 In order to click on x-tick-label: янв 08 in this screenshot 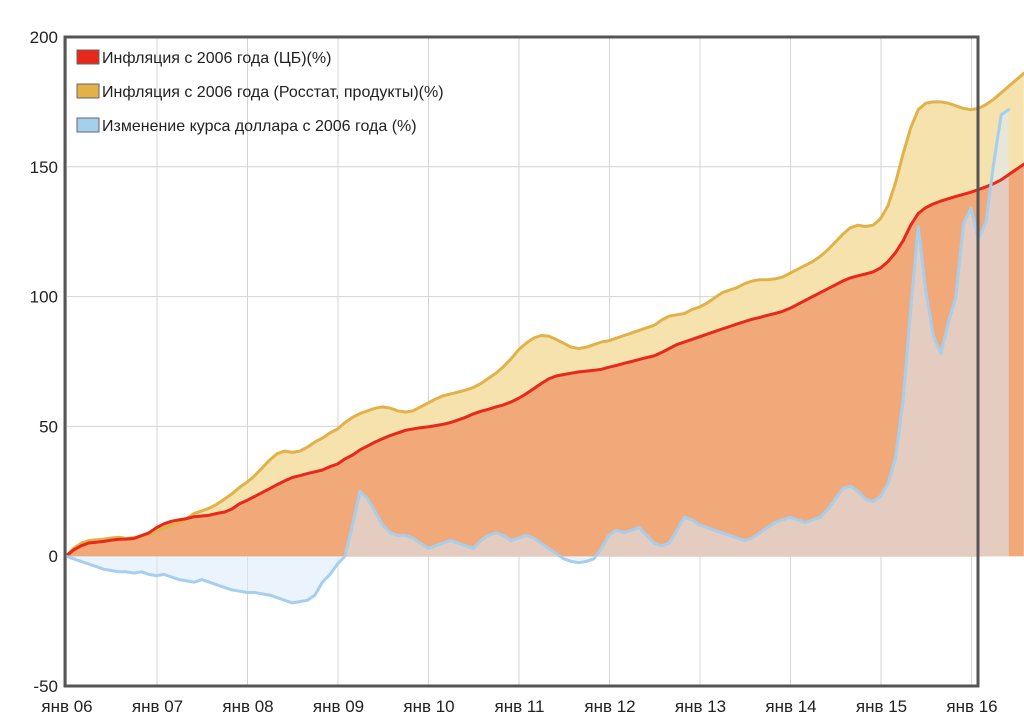, I will do `click(247, 706)`.